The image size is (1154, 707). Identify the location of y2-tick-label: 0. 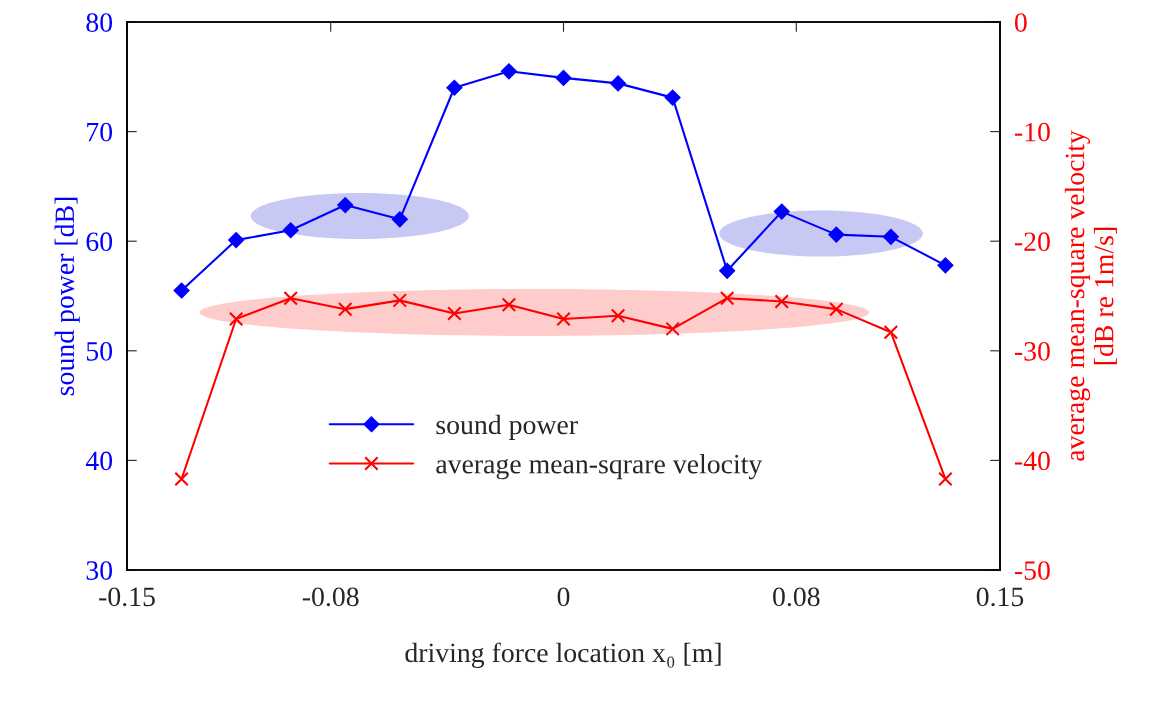
(1020, 22).